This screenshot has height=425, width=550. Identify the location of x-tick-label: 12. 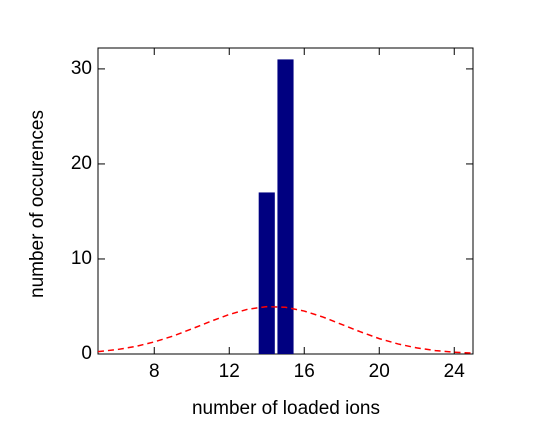
(229, 371).